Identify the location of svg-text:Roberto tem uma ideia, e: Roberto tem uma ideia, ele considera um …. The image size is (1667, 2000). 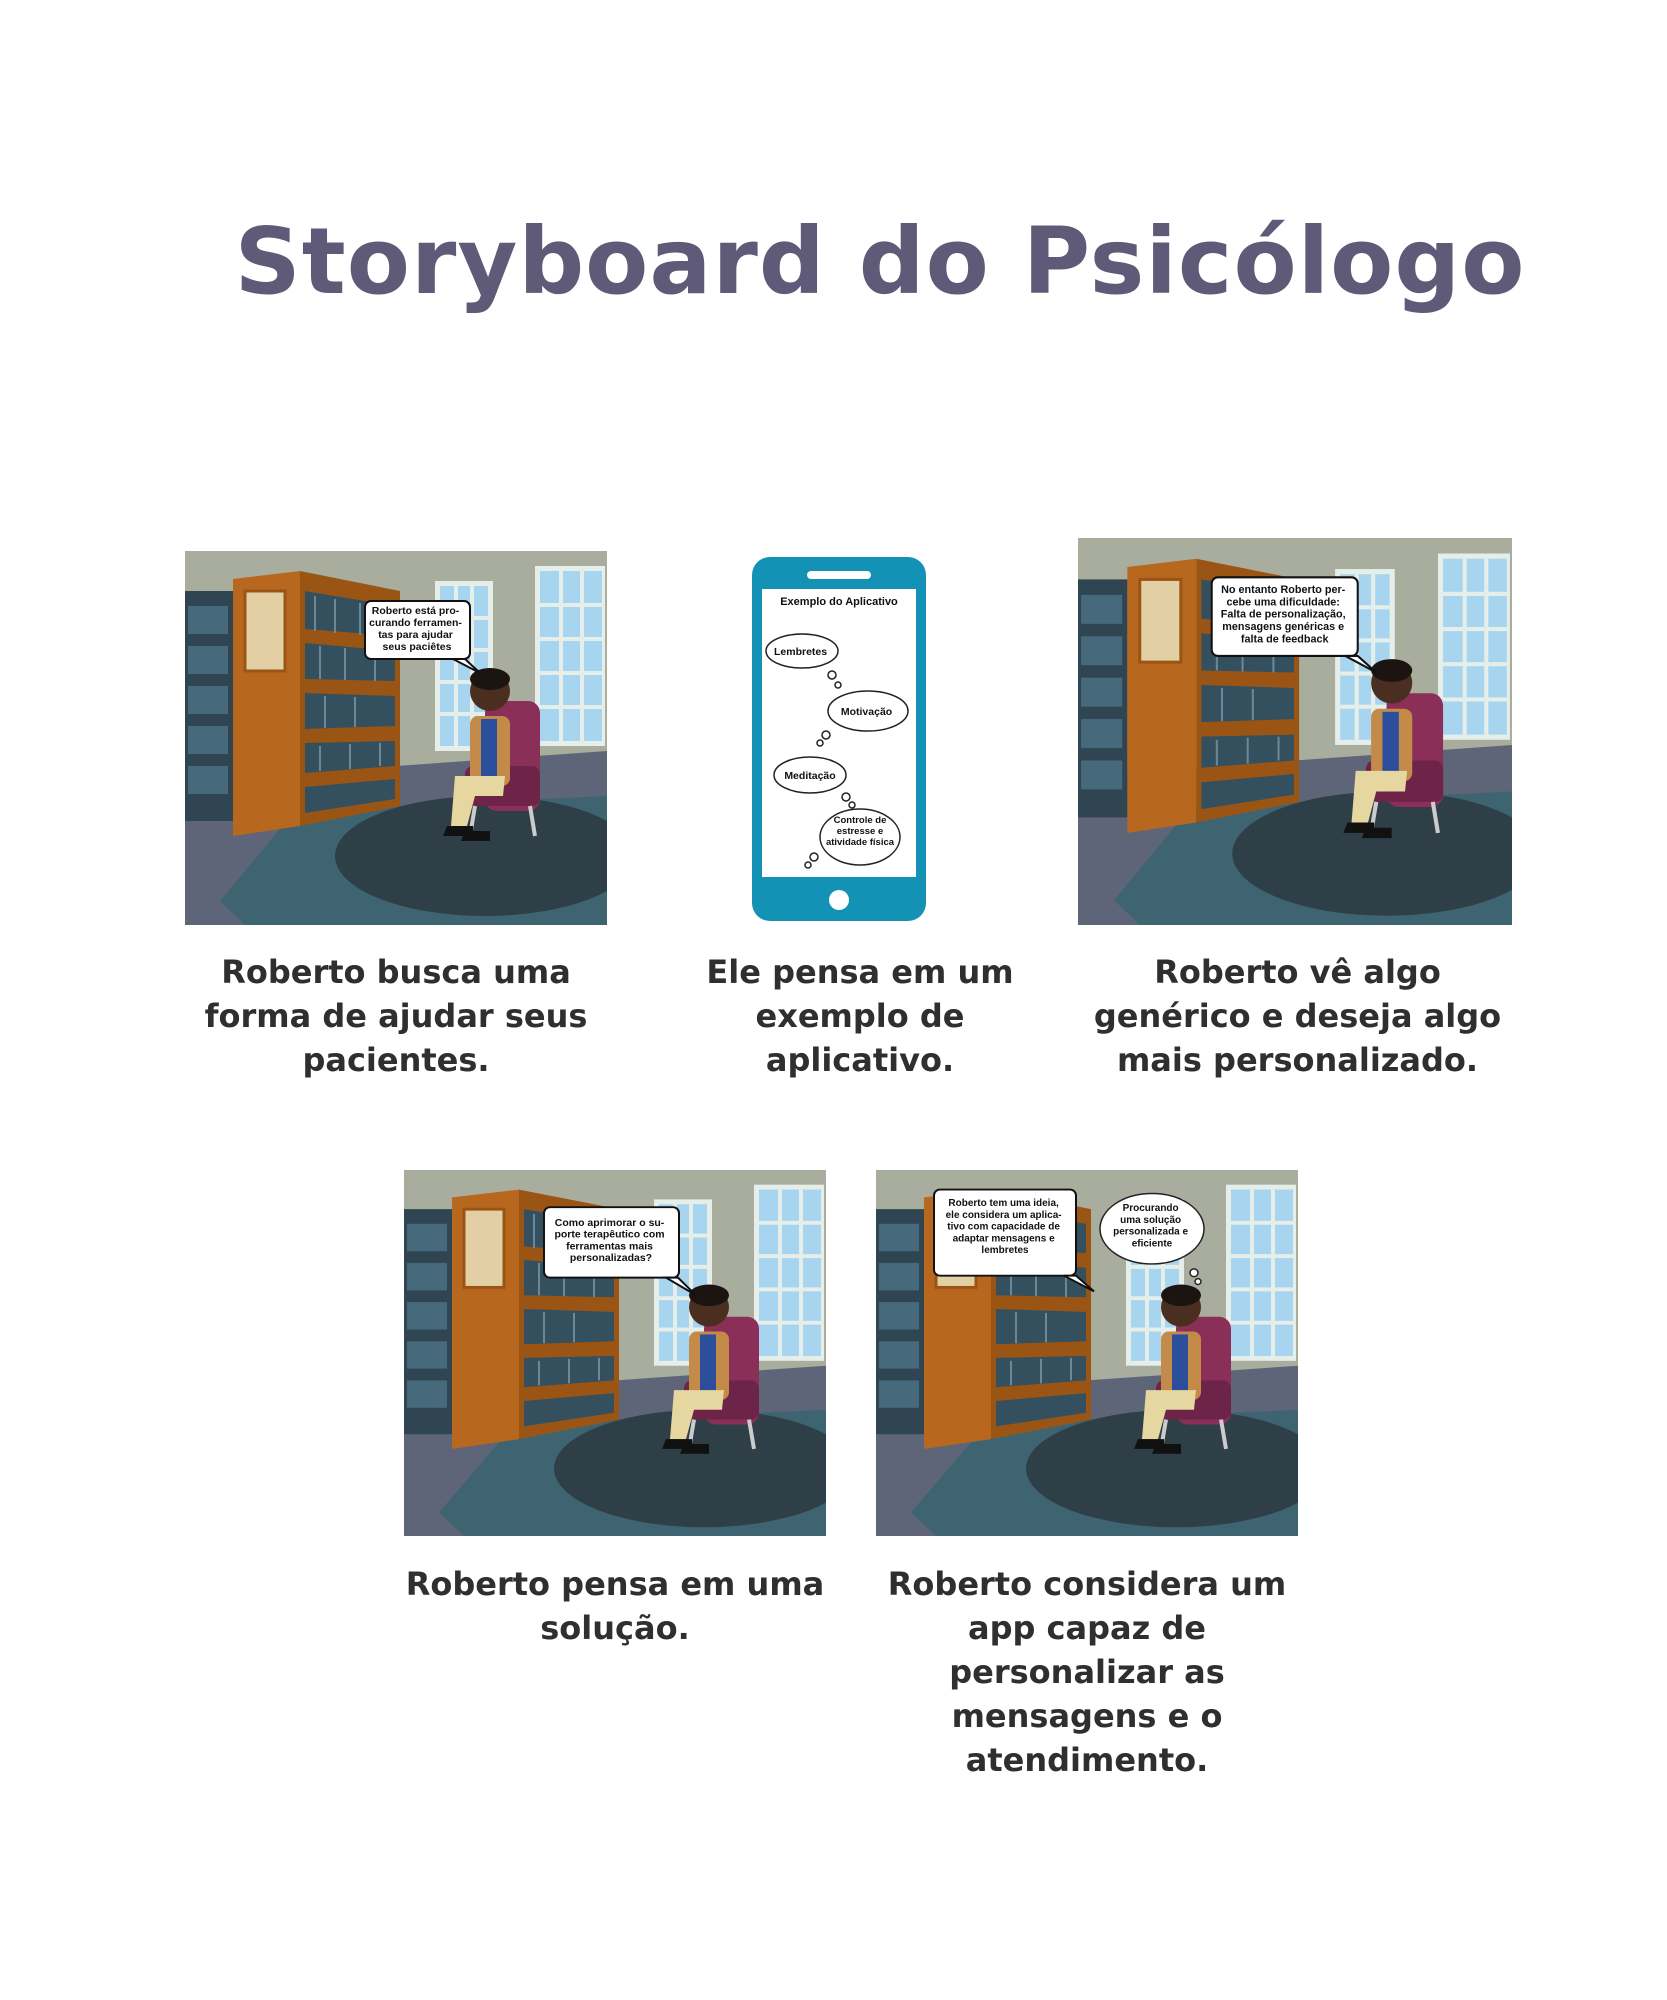
(1005, 1227).